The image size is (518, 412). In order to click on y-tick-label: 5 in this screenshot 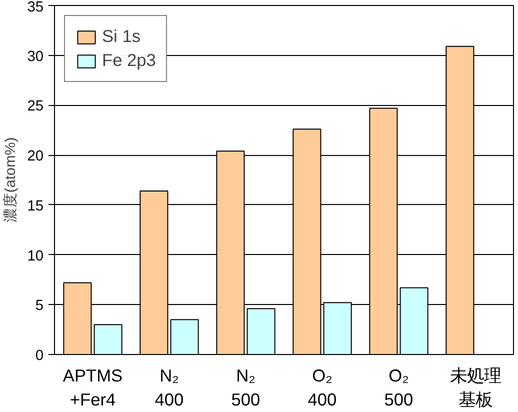, I will do `click(39, 306)`.